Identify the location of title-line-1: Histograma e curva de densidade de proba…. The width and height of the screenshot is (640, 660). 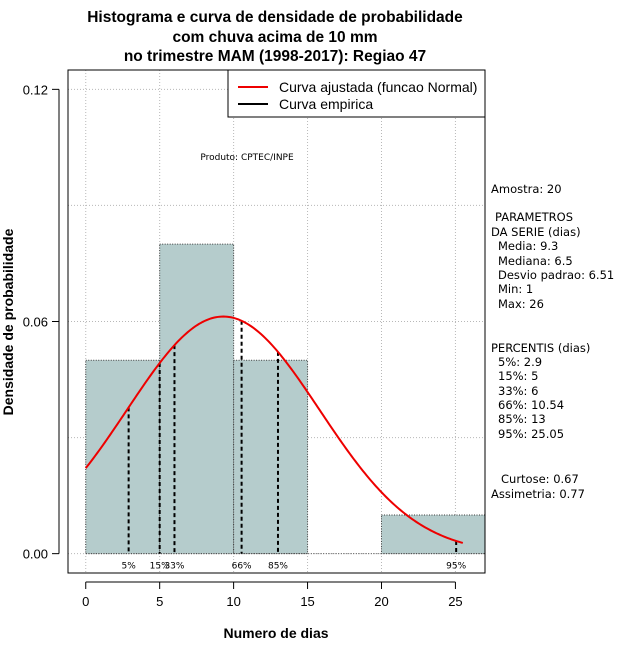
(275, 17).